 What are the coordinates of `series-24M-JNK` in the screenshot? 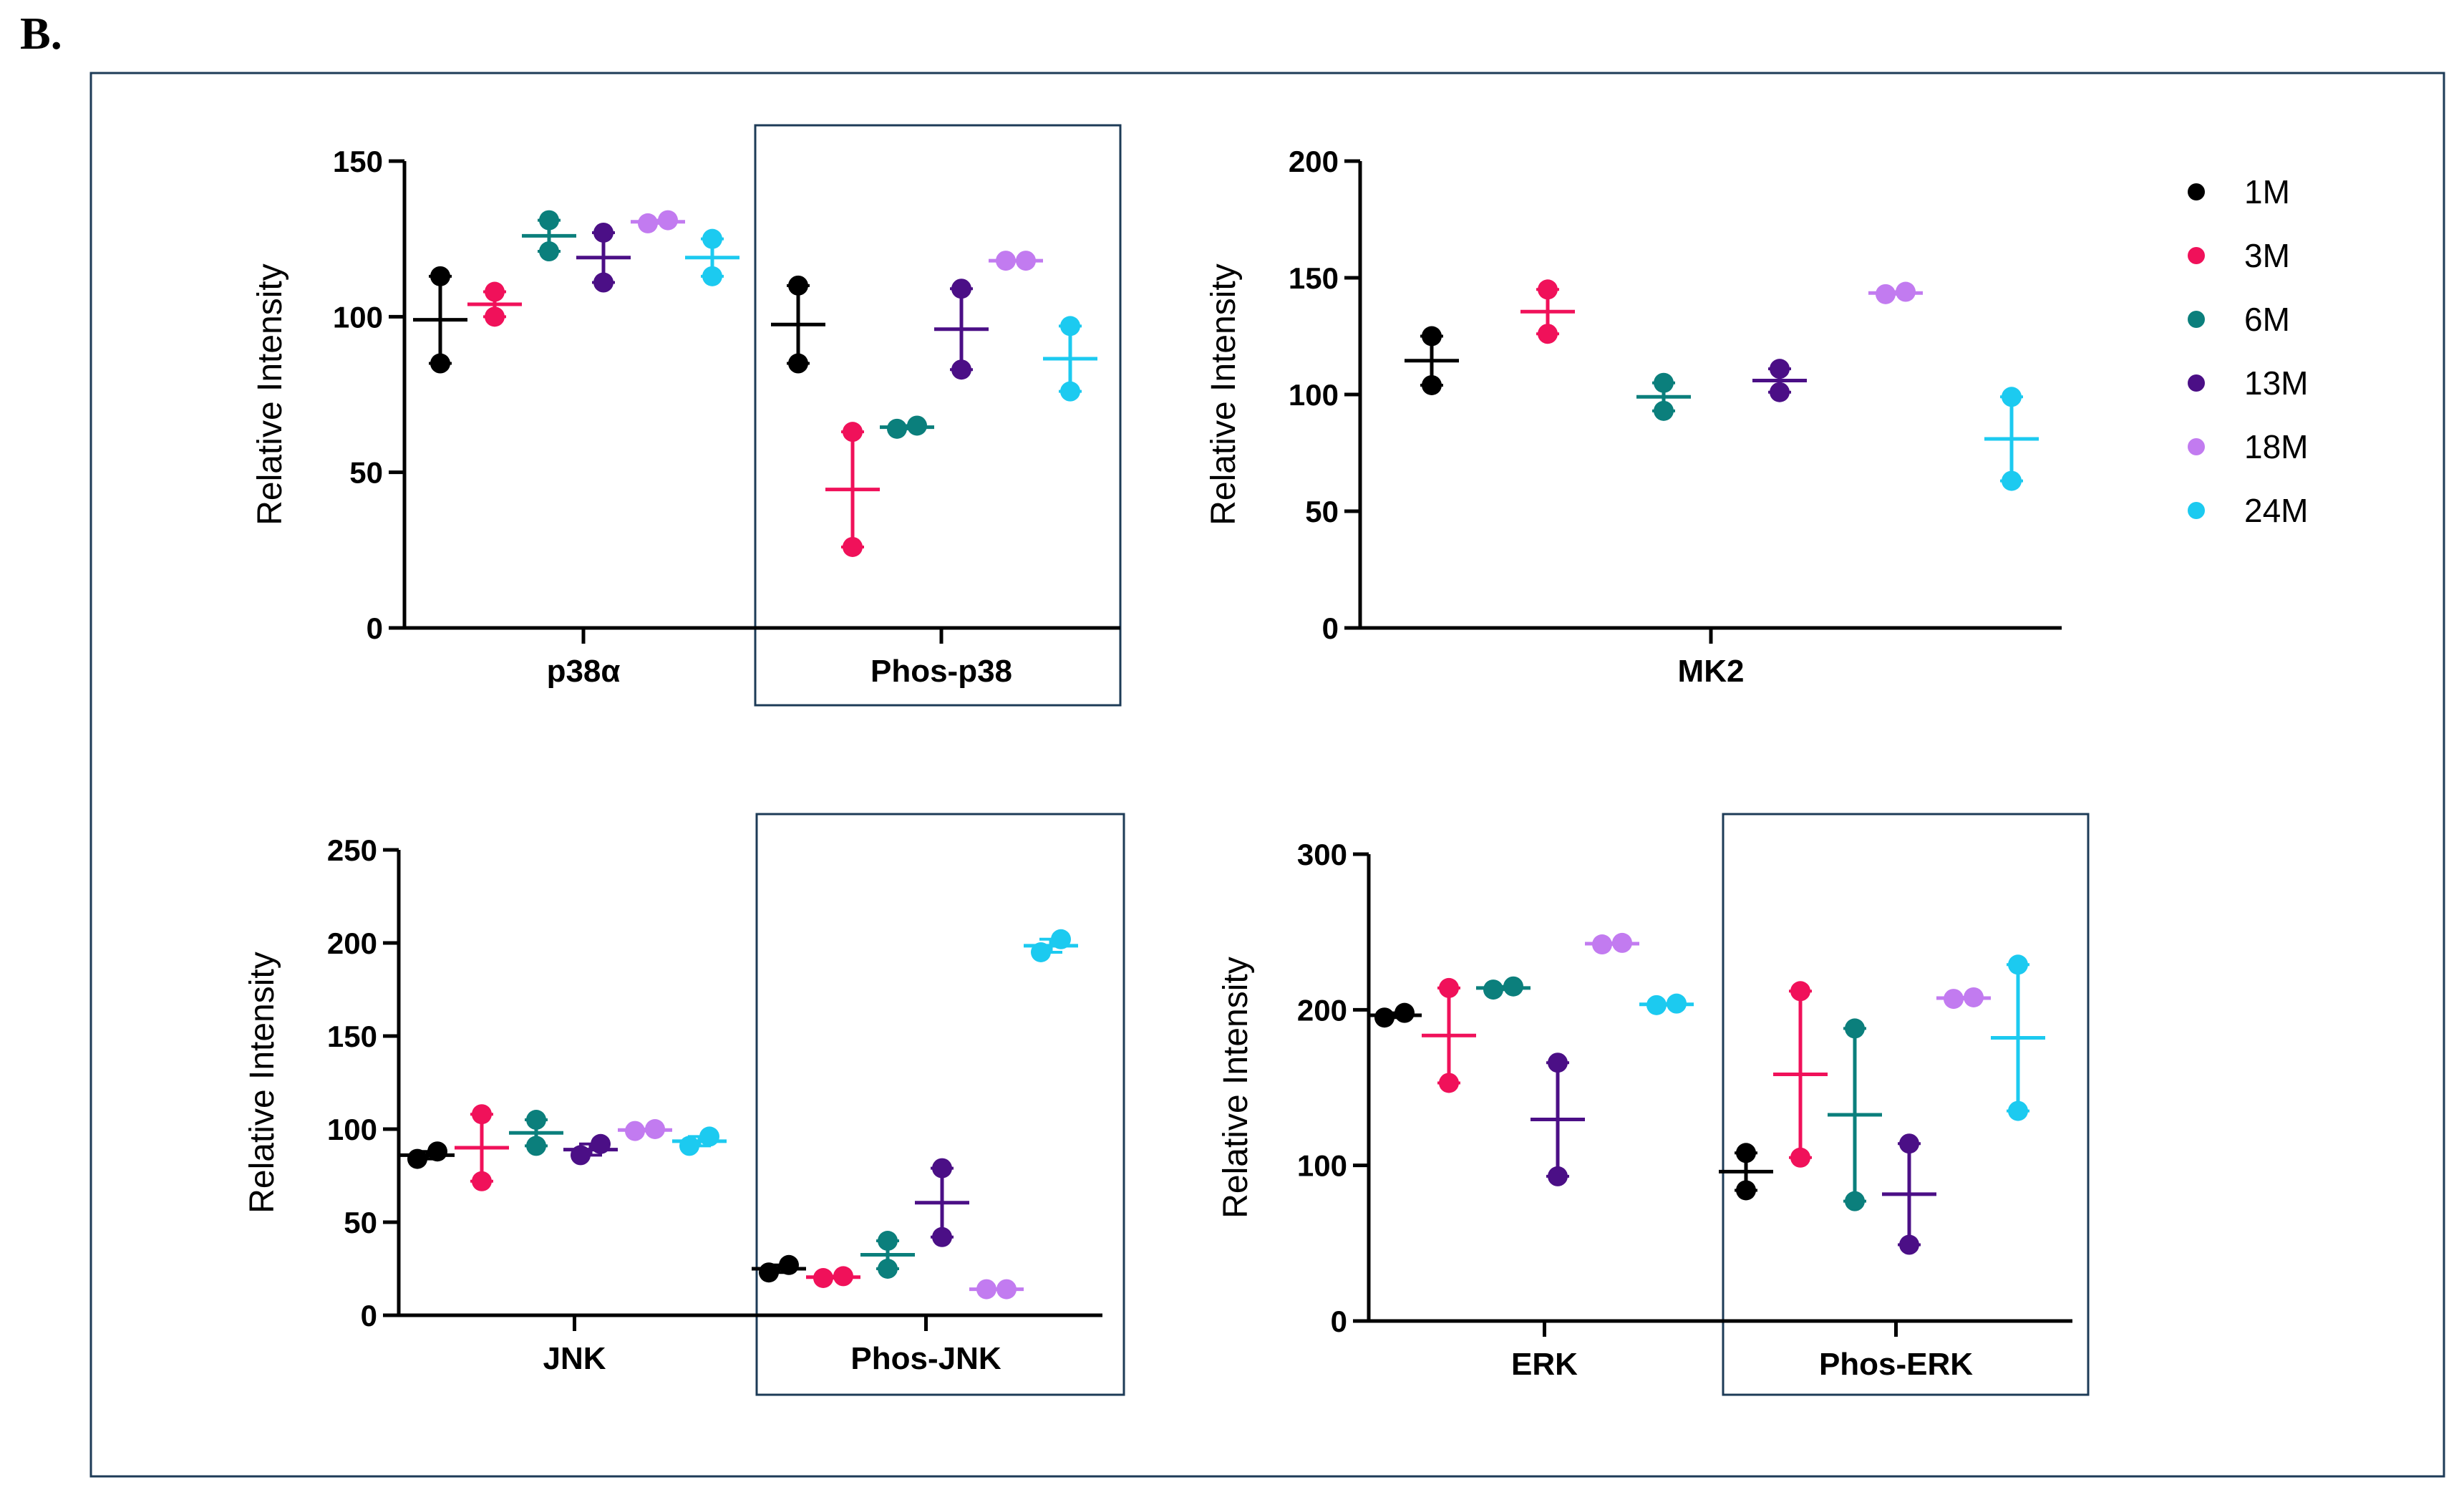 It's located at (699, 1141).